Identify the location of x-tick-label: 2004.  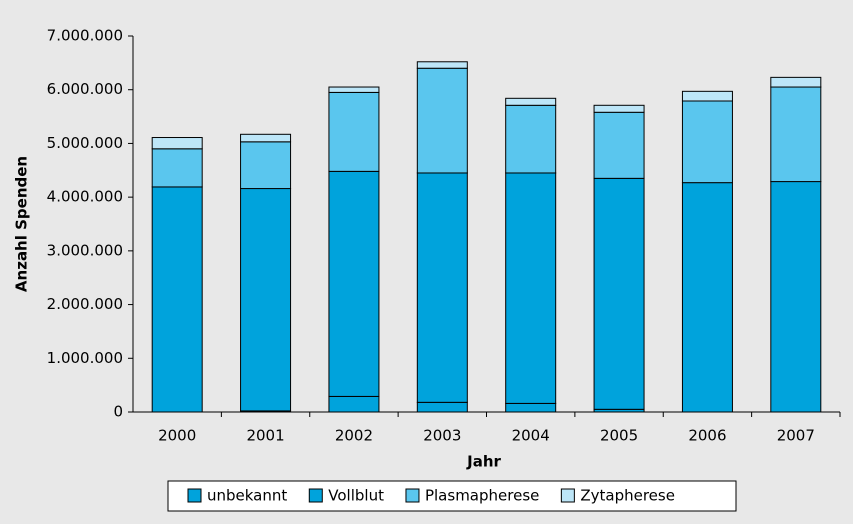
(531, 436).